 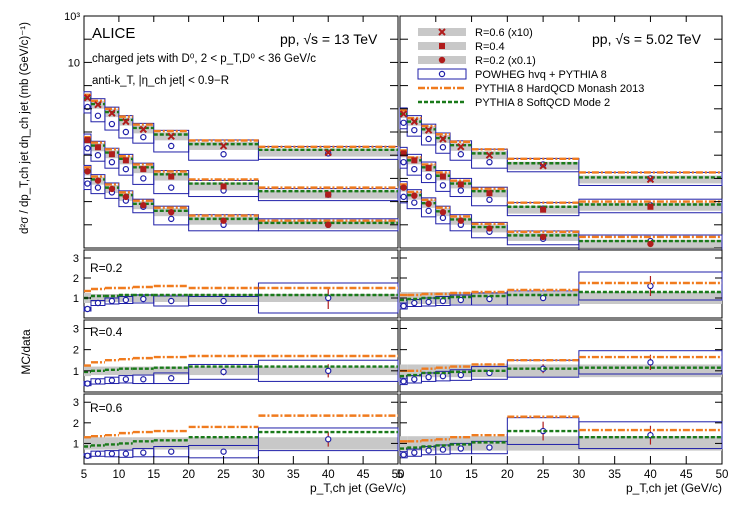 What do you see at coordinates (188, 475) in the screenshot?
I see `xtick-label-13tev-20: 20` at bounding box center [188, 475].